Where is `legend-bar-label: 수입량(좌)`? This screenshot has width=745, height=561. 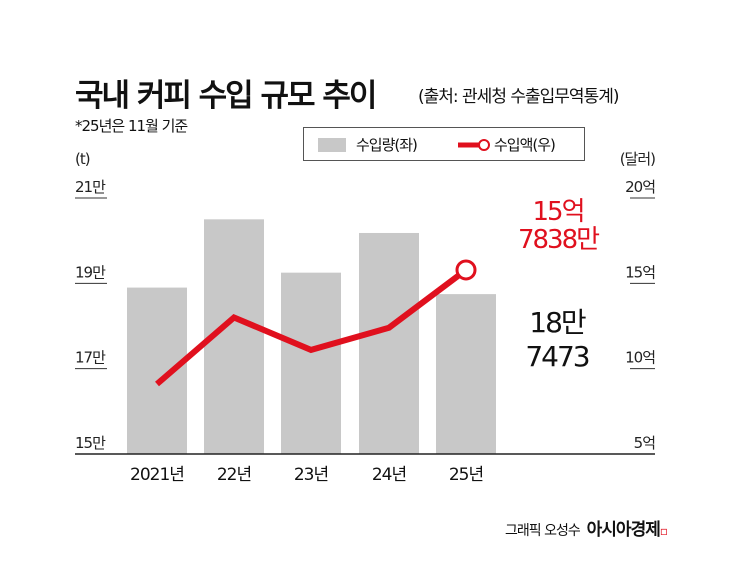 legend-bar-label: 수입량(좌) is located at coordinates (387, 145).